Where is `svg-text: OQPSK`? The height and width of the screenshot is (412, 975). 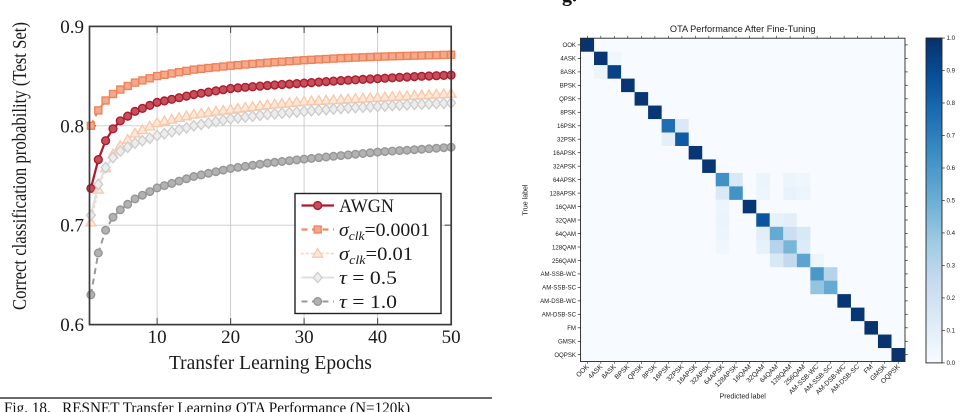 svg-text: OQPSK is located at coordinates (565, 355).